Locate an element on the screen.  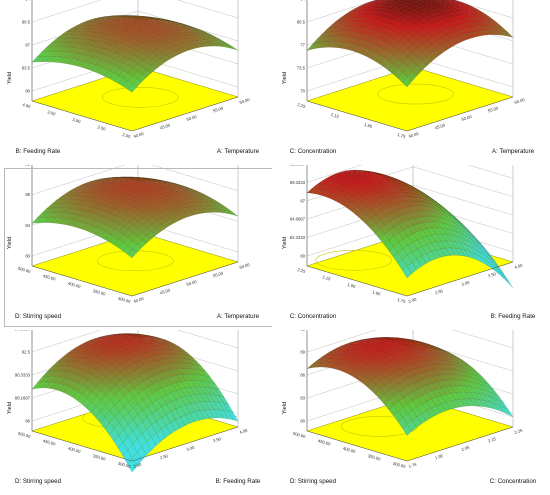
y-tick-label: 300.00 is located at coordinates (124, 300).